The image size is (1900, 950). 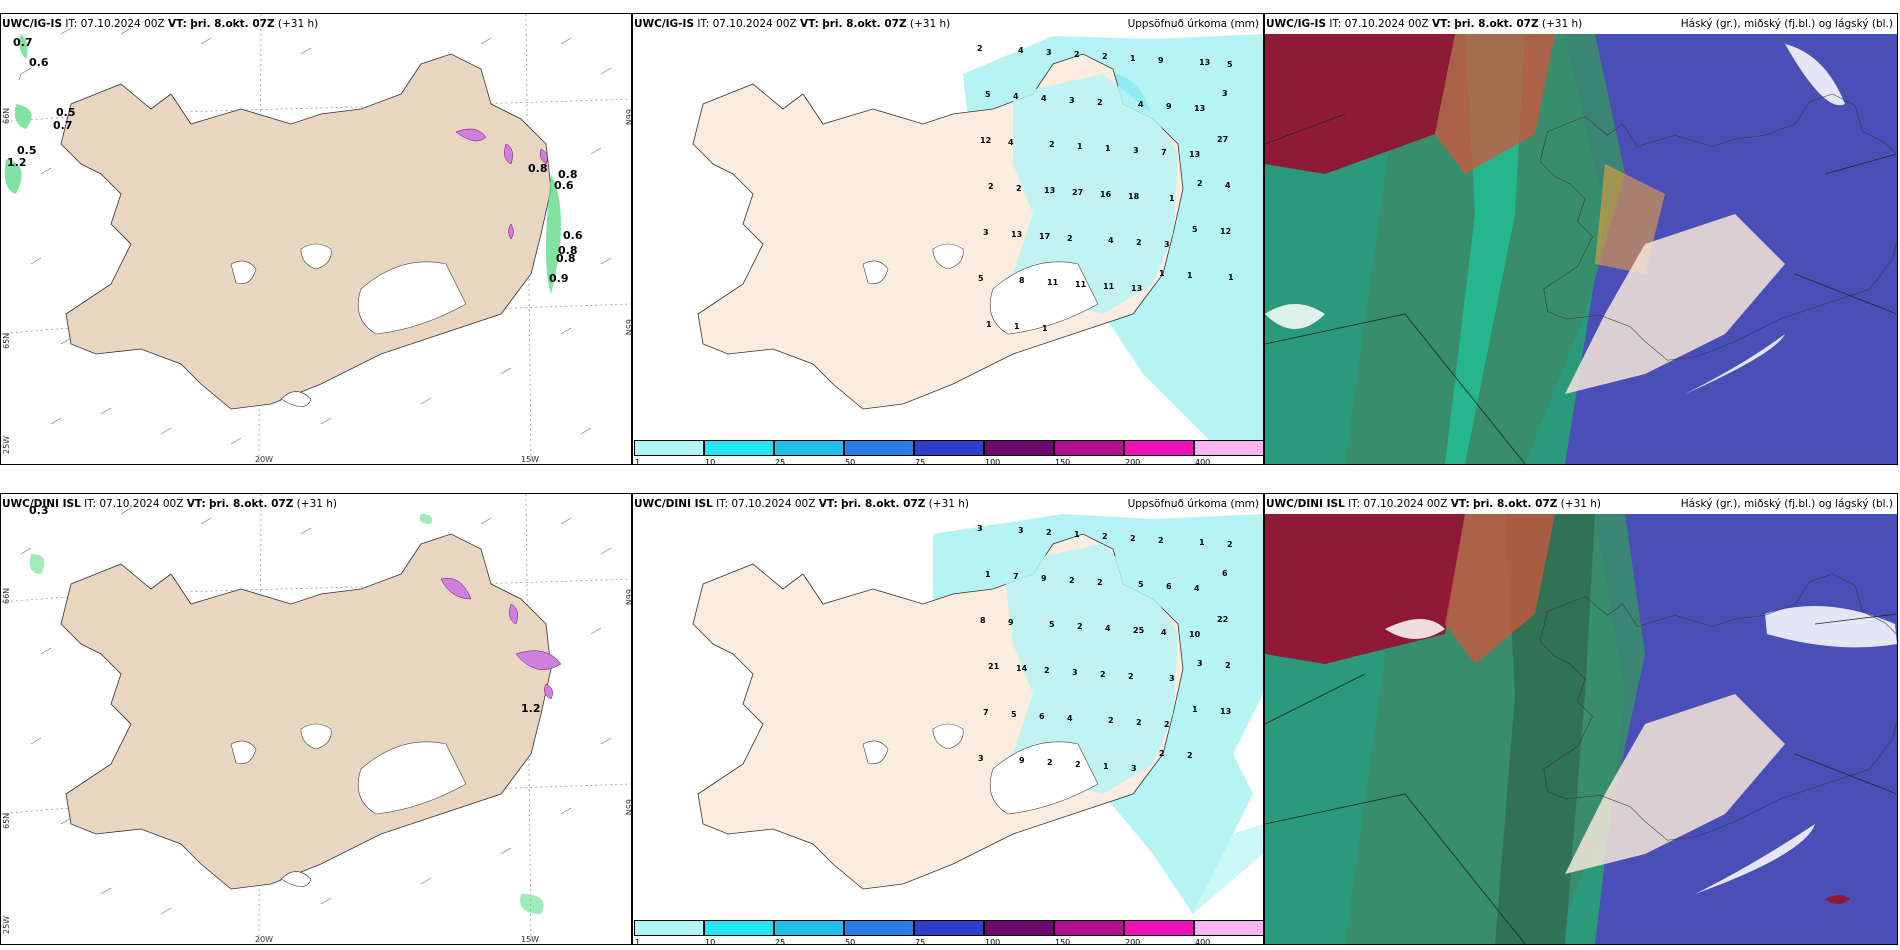 What do you see at coordinates (1016, 576) in the screenshot?
I see `precip-value: 7` at bounding box center [1016, 576].